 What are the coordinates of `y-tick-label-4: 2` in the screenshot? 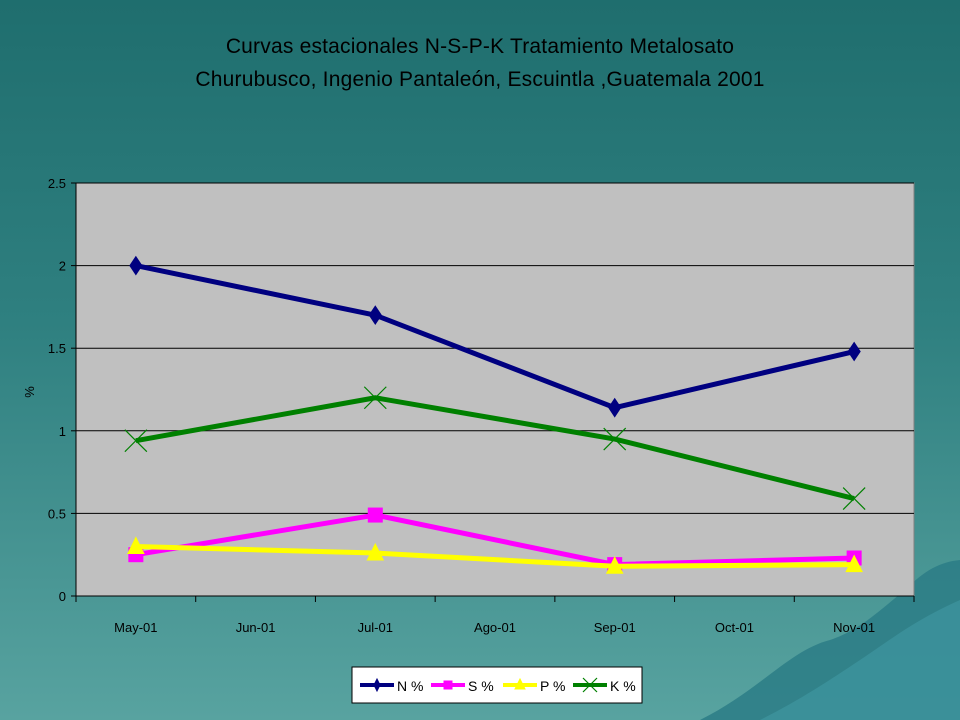 It's located at (62, 266).